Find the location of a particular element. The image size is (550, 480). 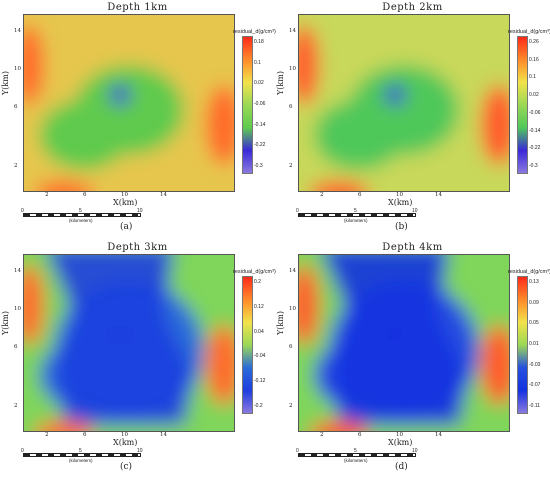

panel-title: Depth 2km is located at coordinates (412, 7).